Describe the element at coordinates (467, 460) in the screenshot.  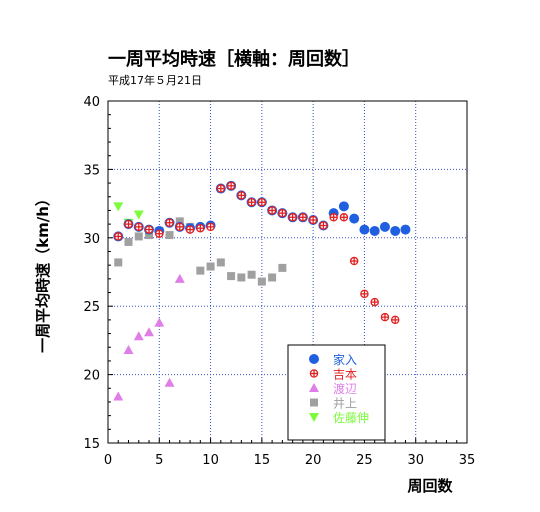
I see `x-tick-label: 35` at that location.